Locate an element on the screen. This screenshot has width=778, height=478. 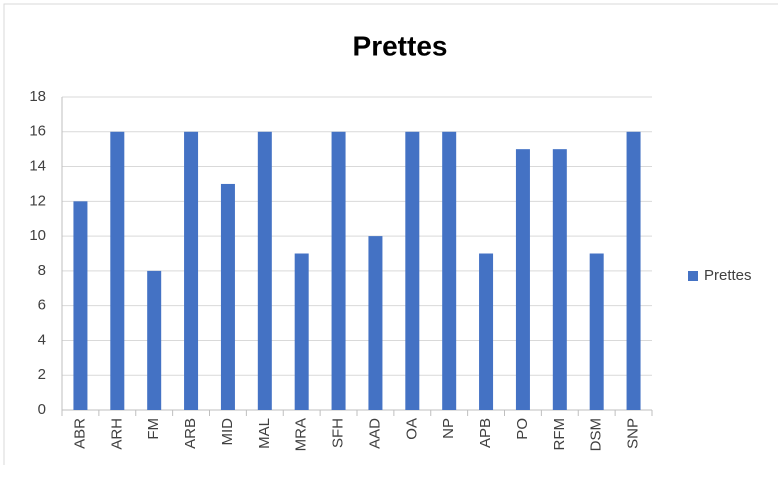
y-tick-label: 10 is located at coordinates (37, 235).